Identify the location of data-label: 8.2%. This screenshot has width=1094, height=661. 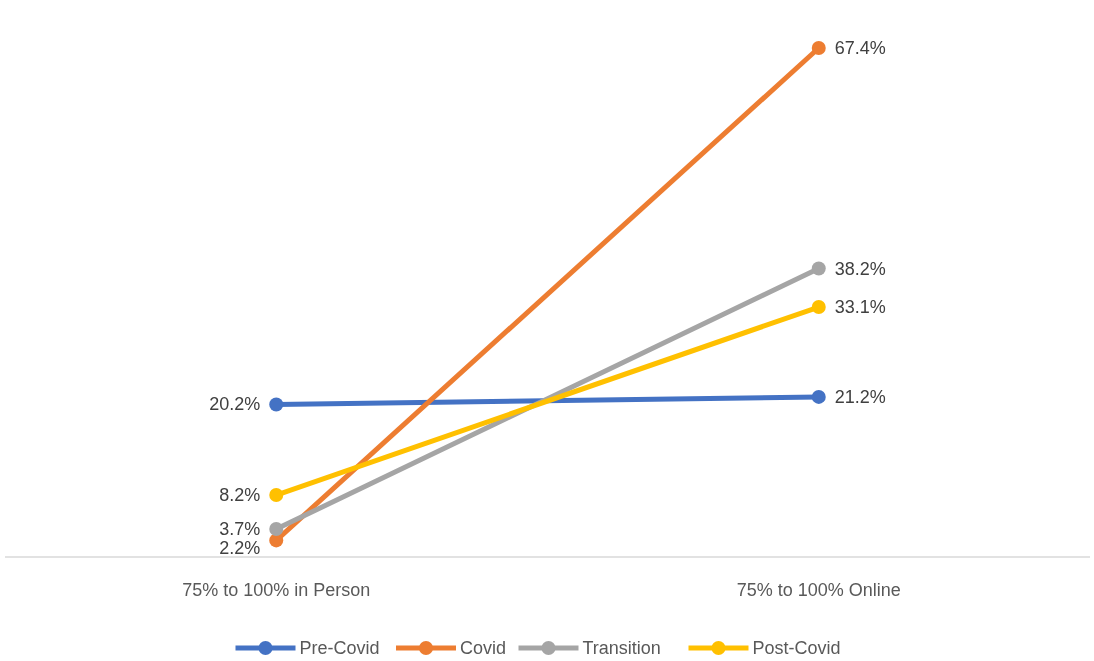
(240, 495).